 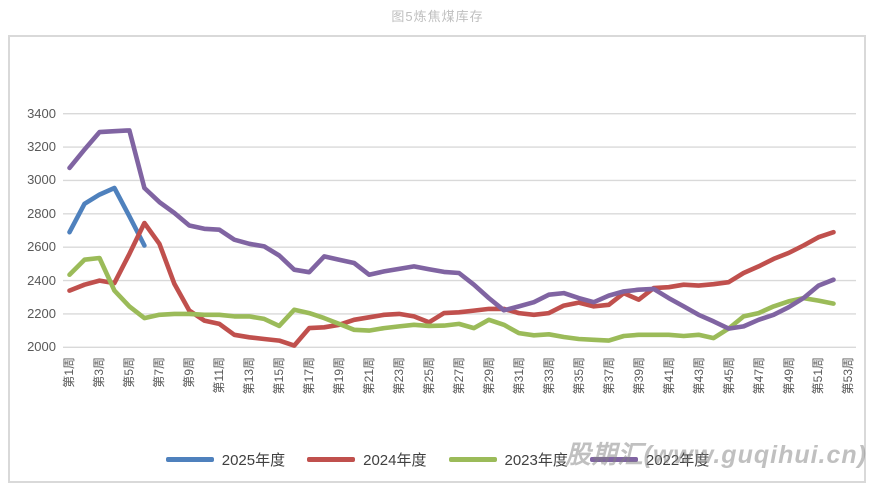 What do you see at coordinates (548, 376) in the screenshot?
I see `x-tick-label: 第33周` at bounding box center [548, 376].